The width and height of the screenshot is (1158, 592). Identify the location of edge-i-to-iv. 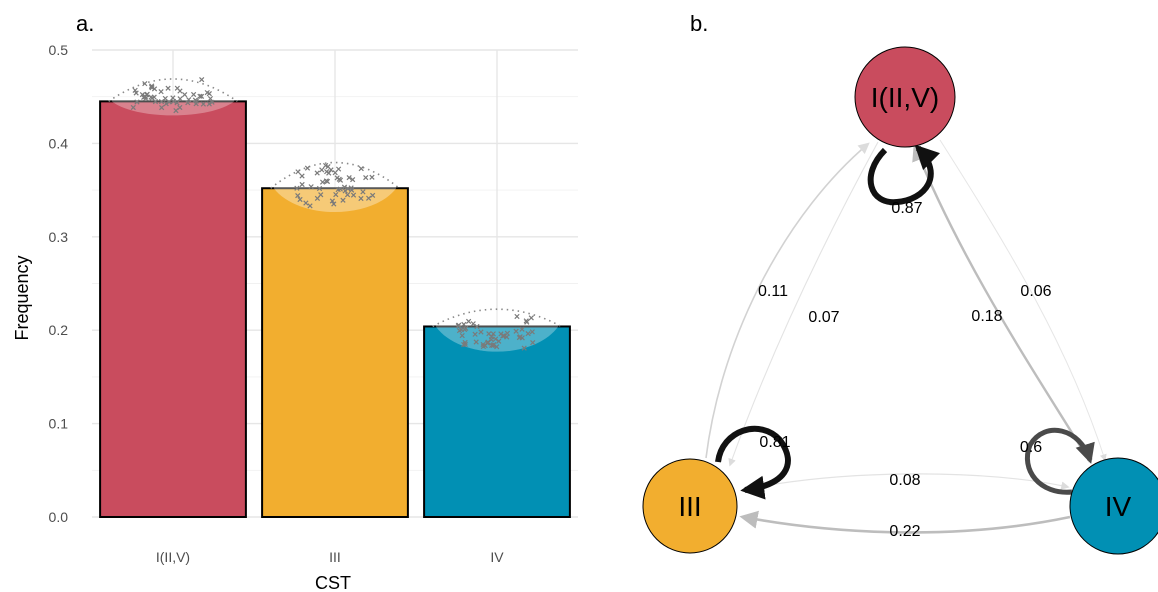
(1022, 300).